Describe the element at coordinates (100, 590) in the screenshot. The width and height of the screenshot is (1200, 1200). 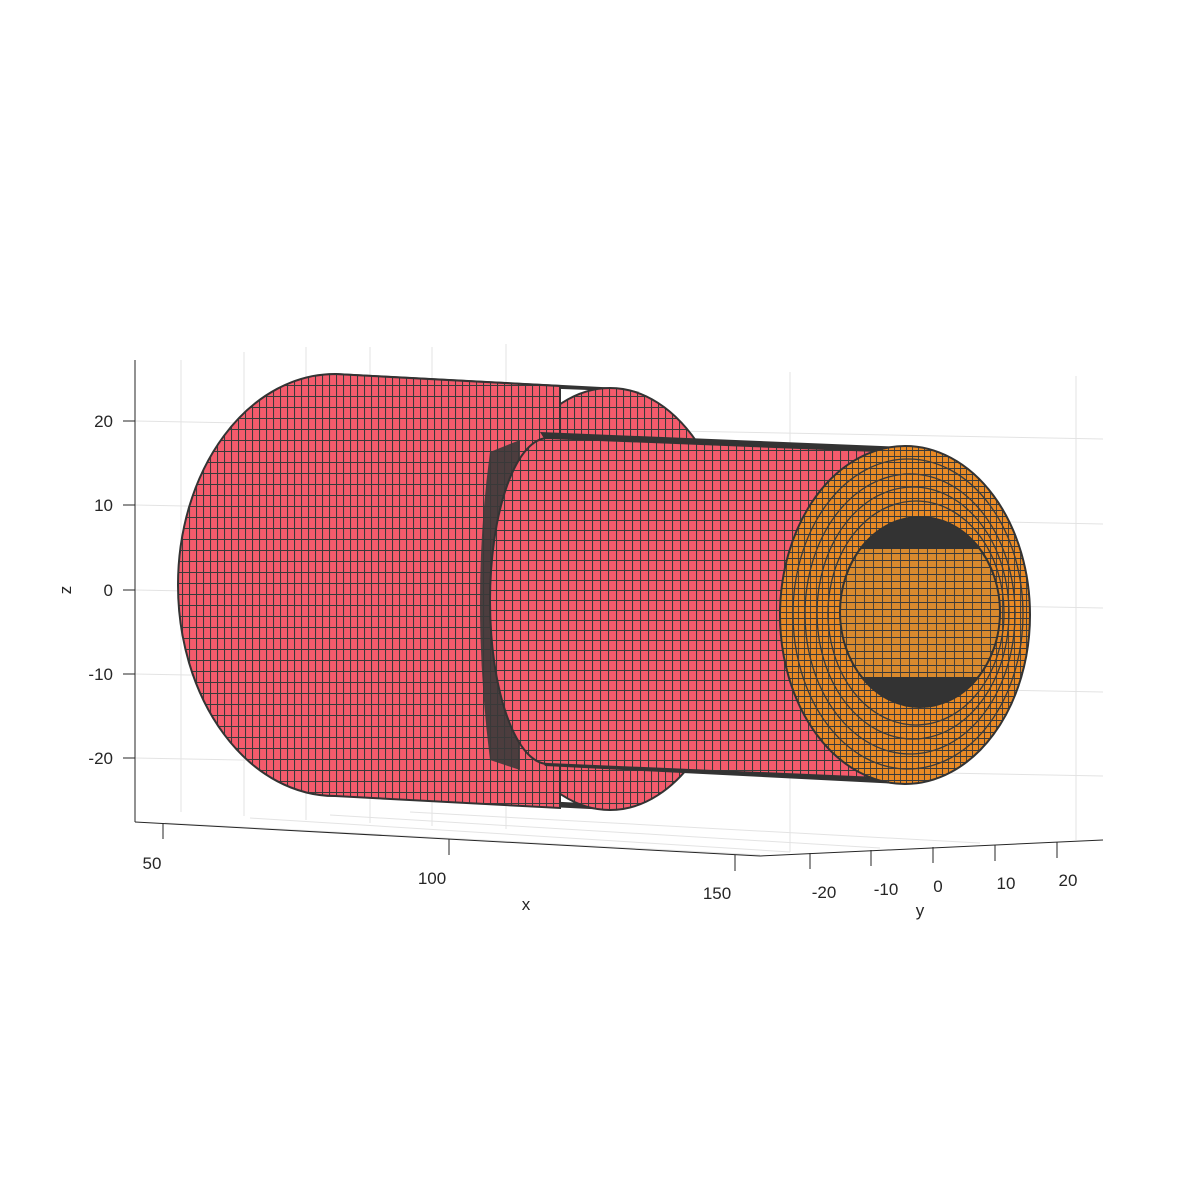
I see `z-tick-labels: 20 10 0 -10 -20` at that location.